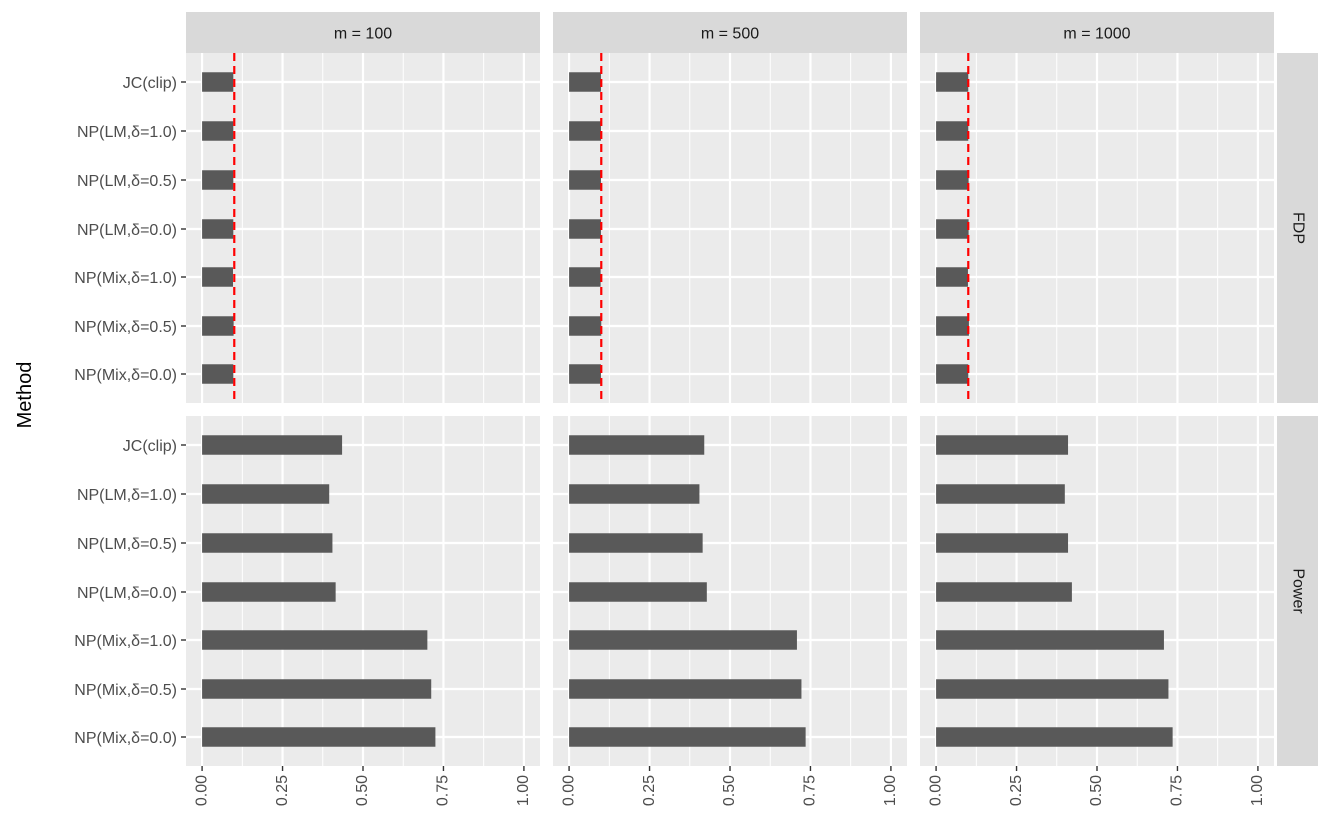 The image size is (1329, 830). I want to click on strip-label-fdp: FDP, so click(1297, 228).